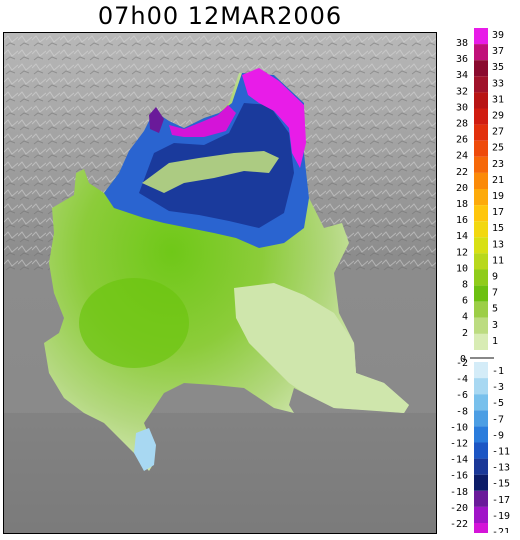  I want to click on legend-label-right: 21, so click(498, 180).